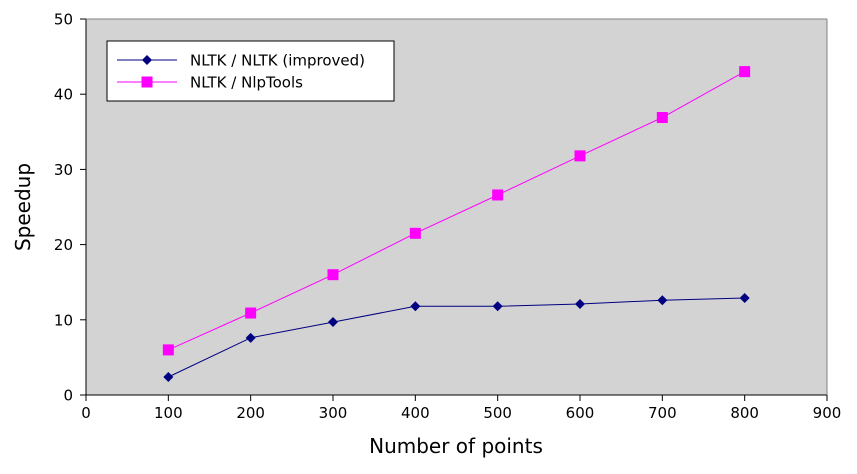 The height and width of the screenshot is (474, 857). What do you see at coordinates (68, 396) in the screenshot?
I see `y-tick-label: 0` at bounding box center [68, 396].